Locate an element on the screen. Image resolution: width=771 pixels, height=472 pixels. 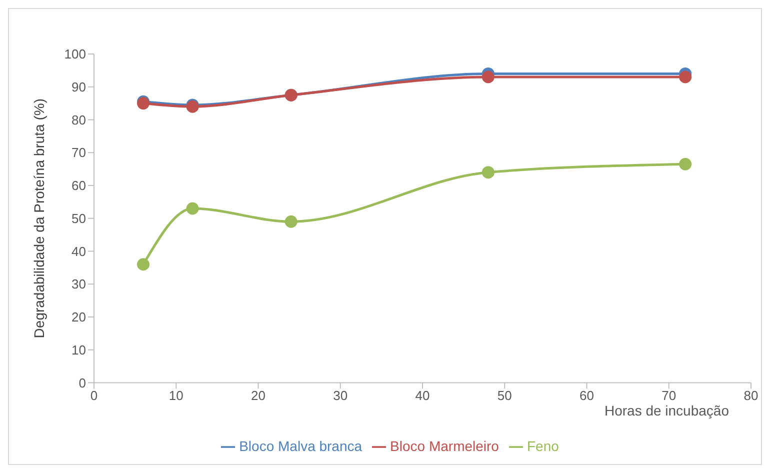
x-tick-label: 60 is located at coordinates (587, 395).